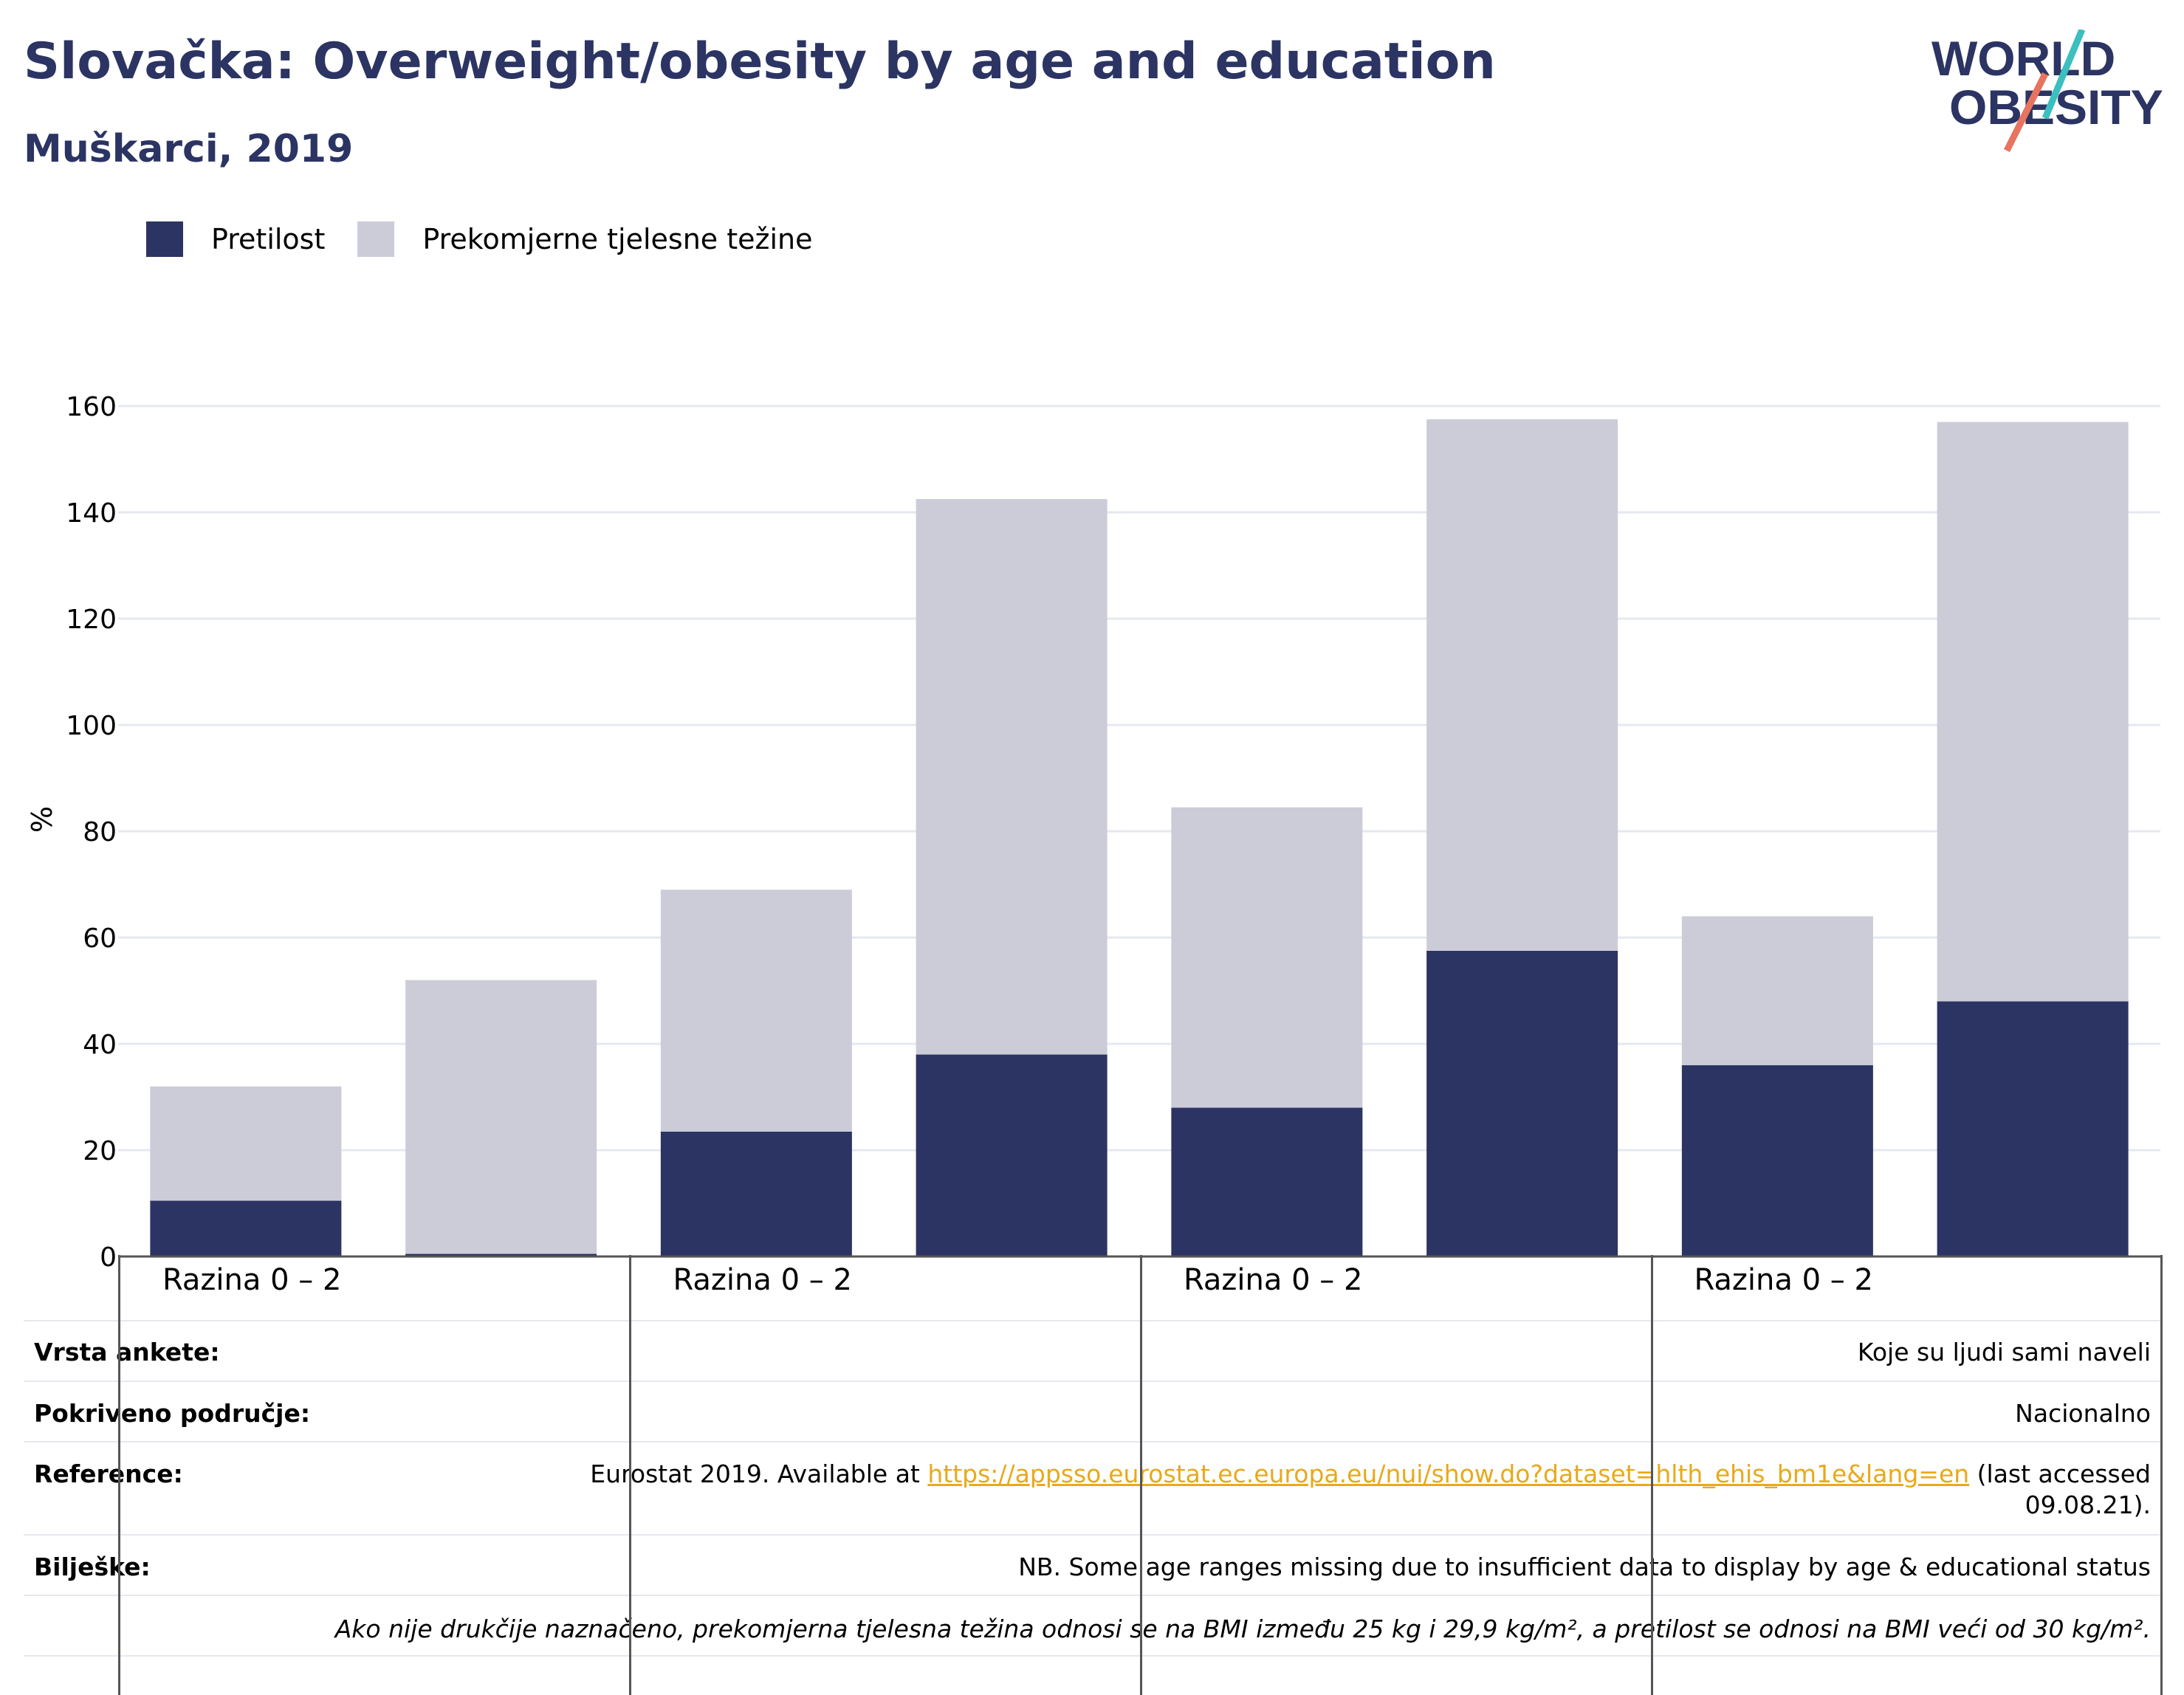 This screenshot has width=2184, height=1695. Describe the element at coordinates (2064, 75) in the screenshot. I see `logo-slash-teal` at that location.